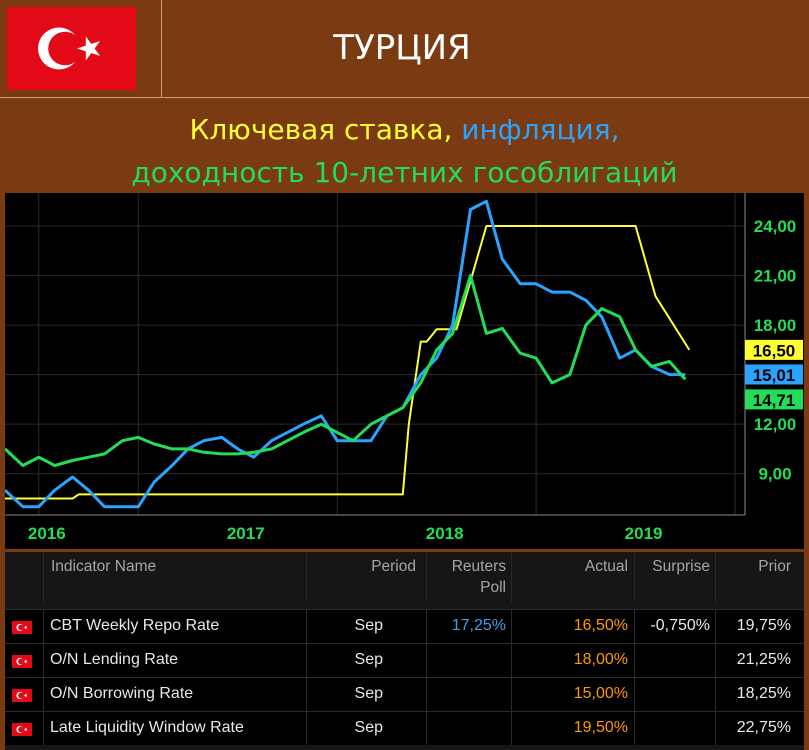 This screenshot has height=750, width=809. I want to click on actual-value: 18,00%, so click(600, 659).